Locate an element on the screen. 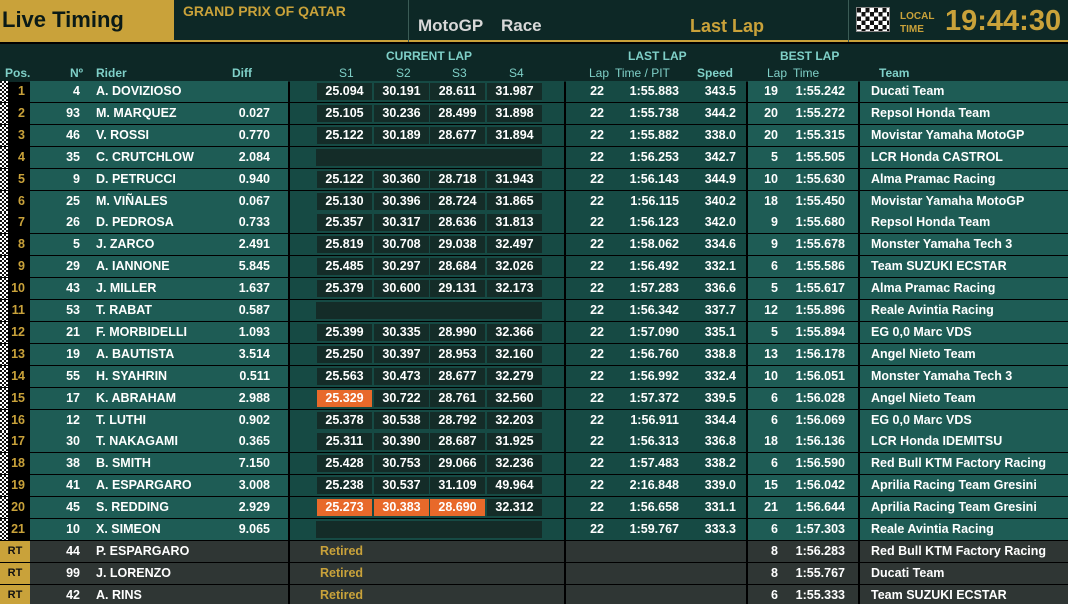  rider-number: 93 is located at coordinates (73, 112).